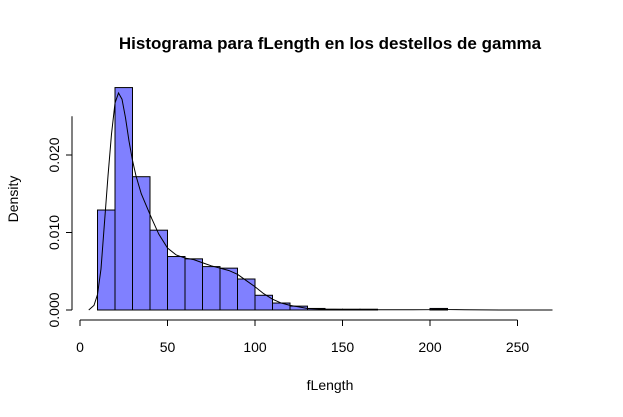 This screenshot has height=417, width=623. What do you see at coordinates (430, 347) in the screenshot?
I see `x-tick-label-4: 200` at bounding box center [430, 347].